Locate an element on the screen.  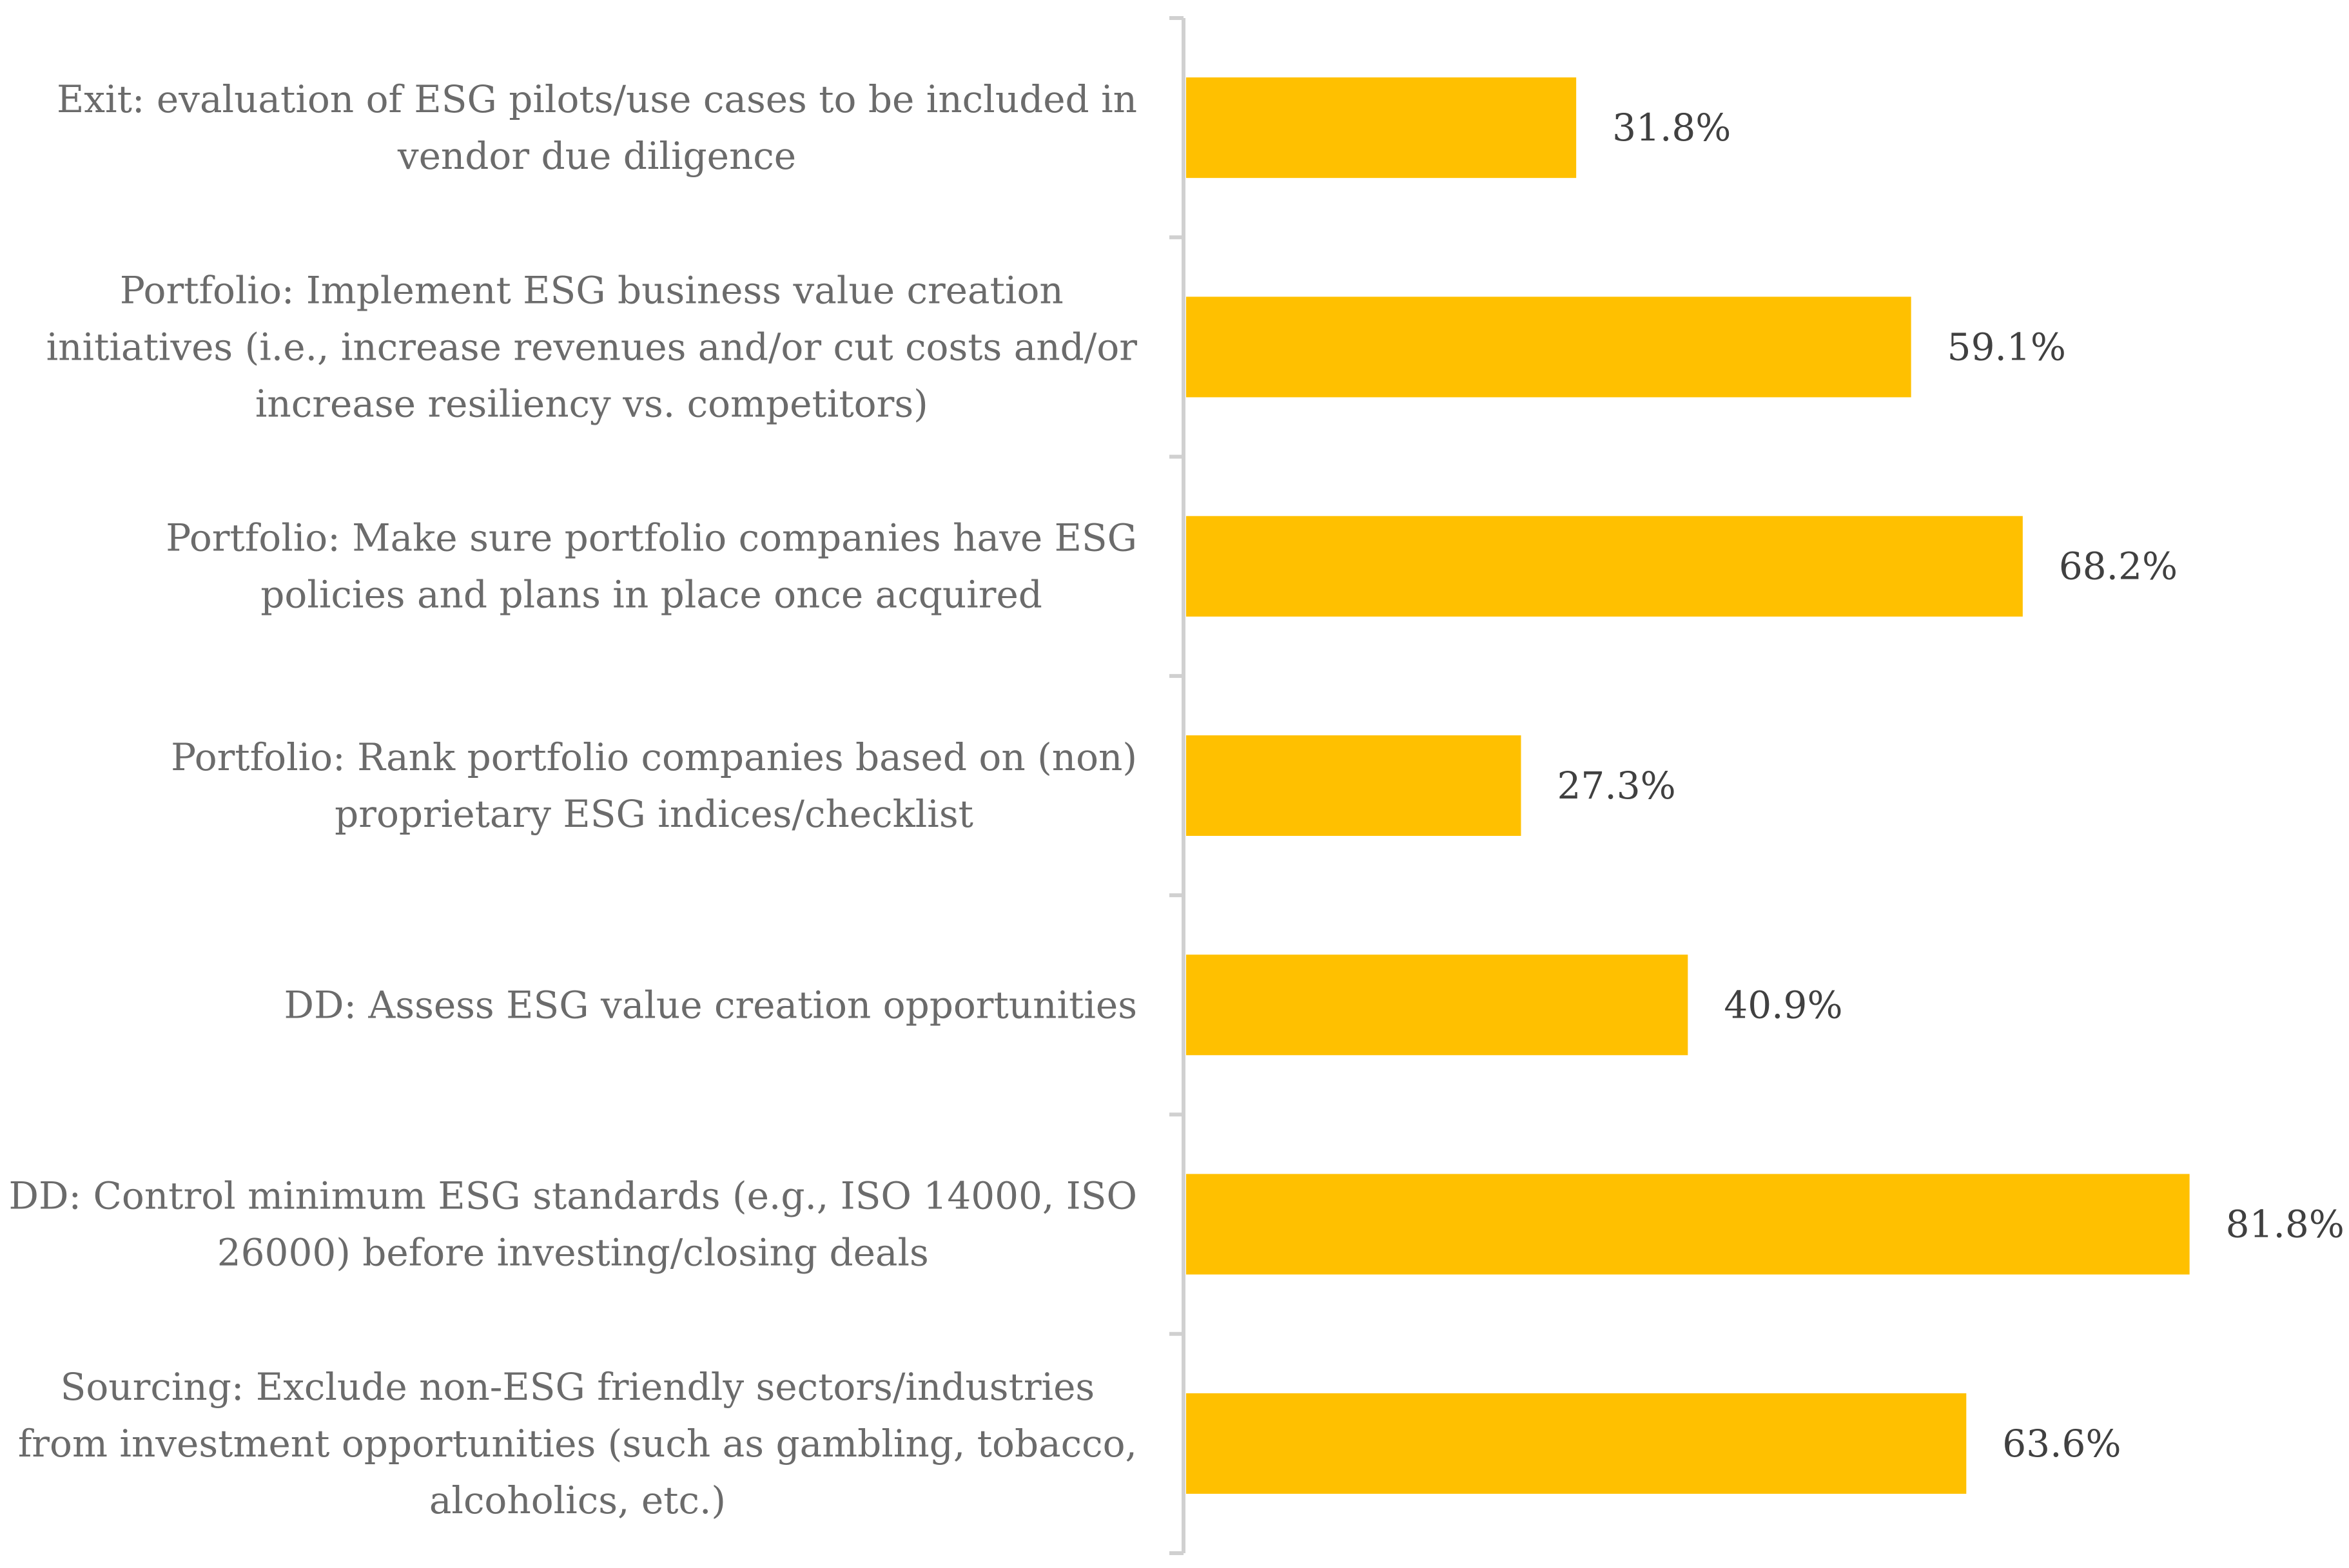
value-label-1: 31.8% is located at coordinates (1671, 128).